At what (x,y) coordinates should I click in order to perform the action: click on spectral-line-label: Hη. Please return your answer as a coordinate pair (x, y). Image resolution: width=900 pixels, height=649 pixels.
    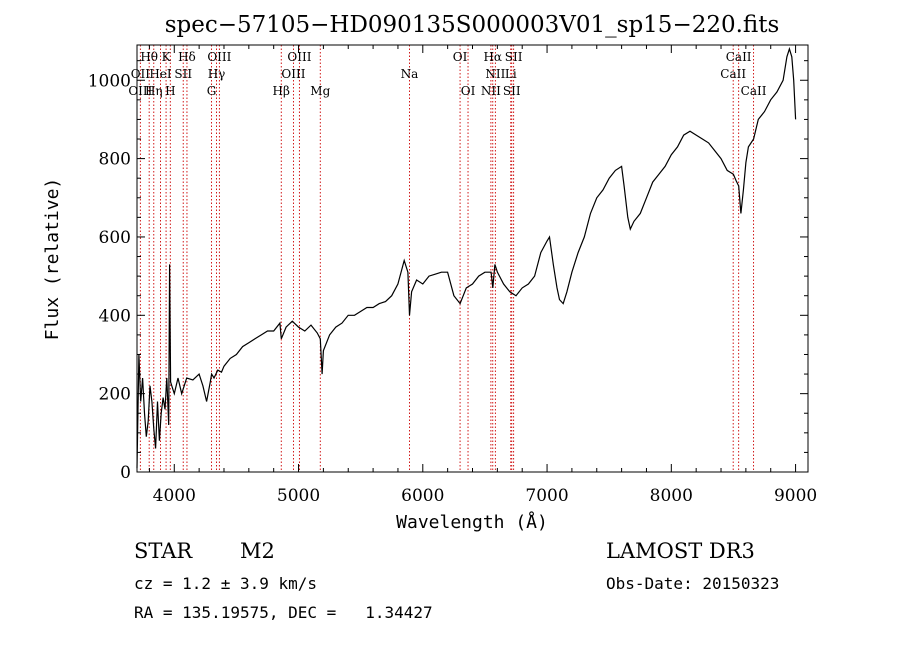
    Looking at the image, I should click on (154, 91).